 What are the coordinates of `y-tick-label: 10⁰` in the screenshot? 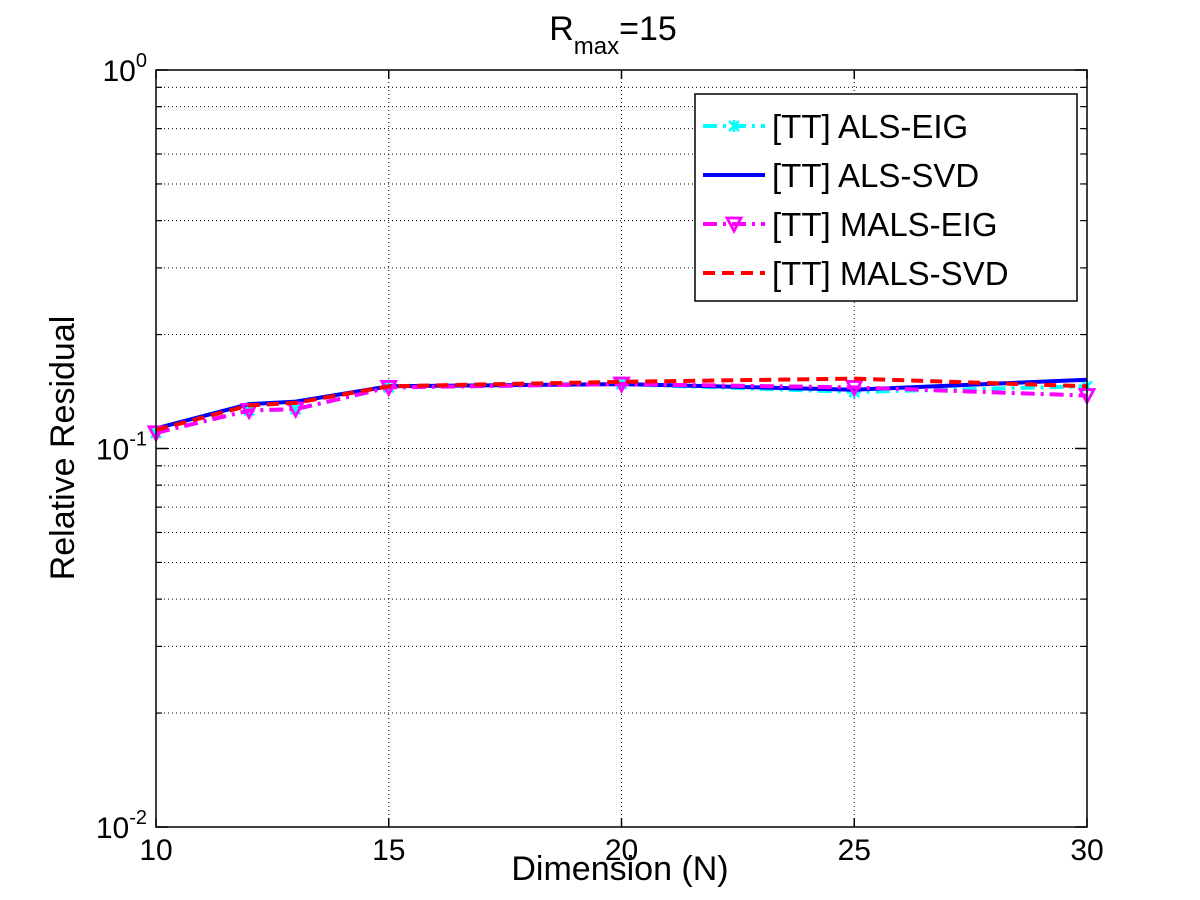 It's located at (125, 69).